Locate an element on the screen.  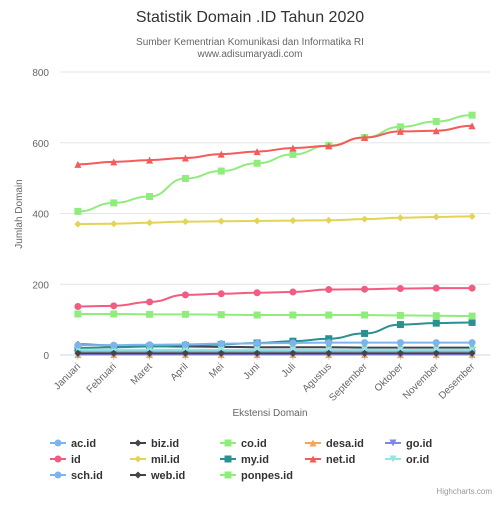
legend-item-ac-id: ac.id is located at coordinates (73, 444).